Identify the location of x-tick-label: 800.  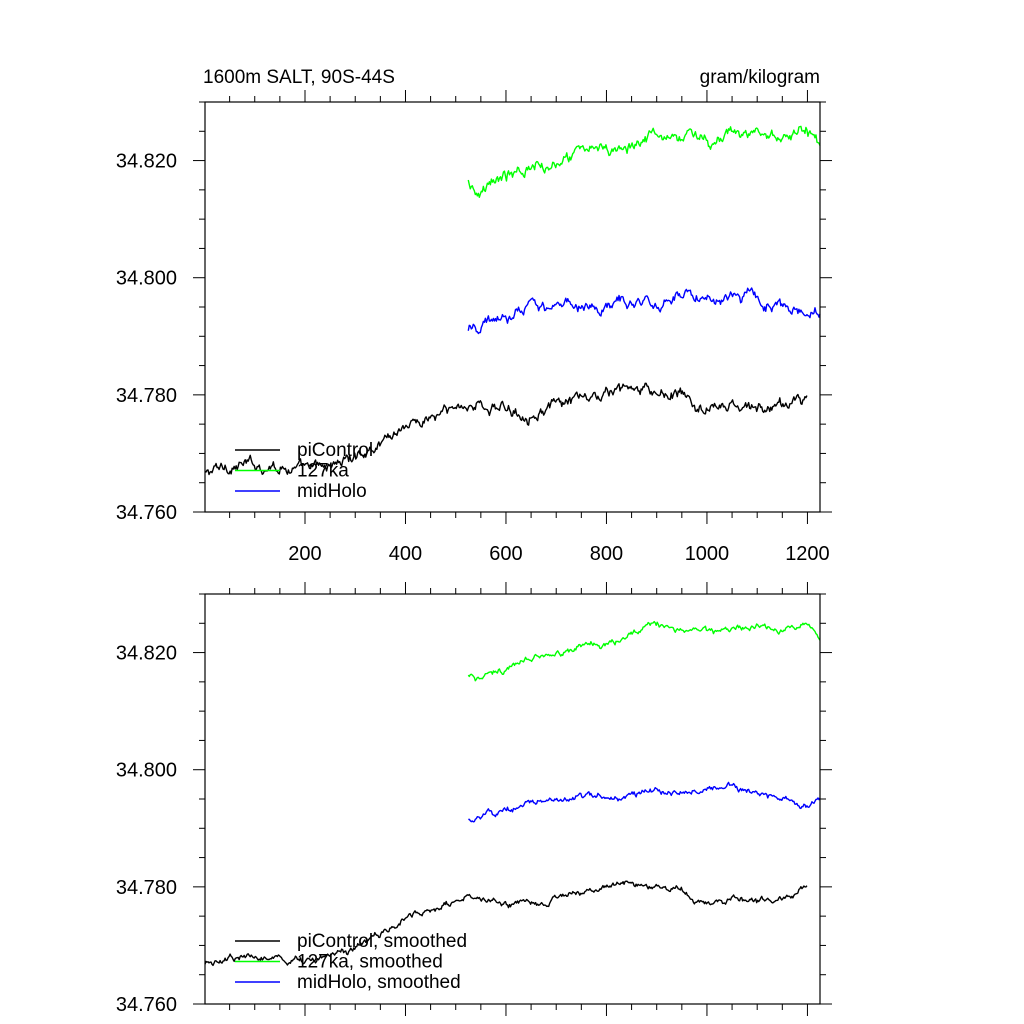
(606, 554).